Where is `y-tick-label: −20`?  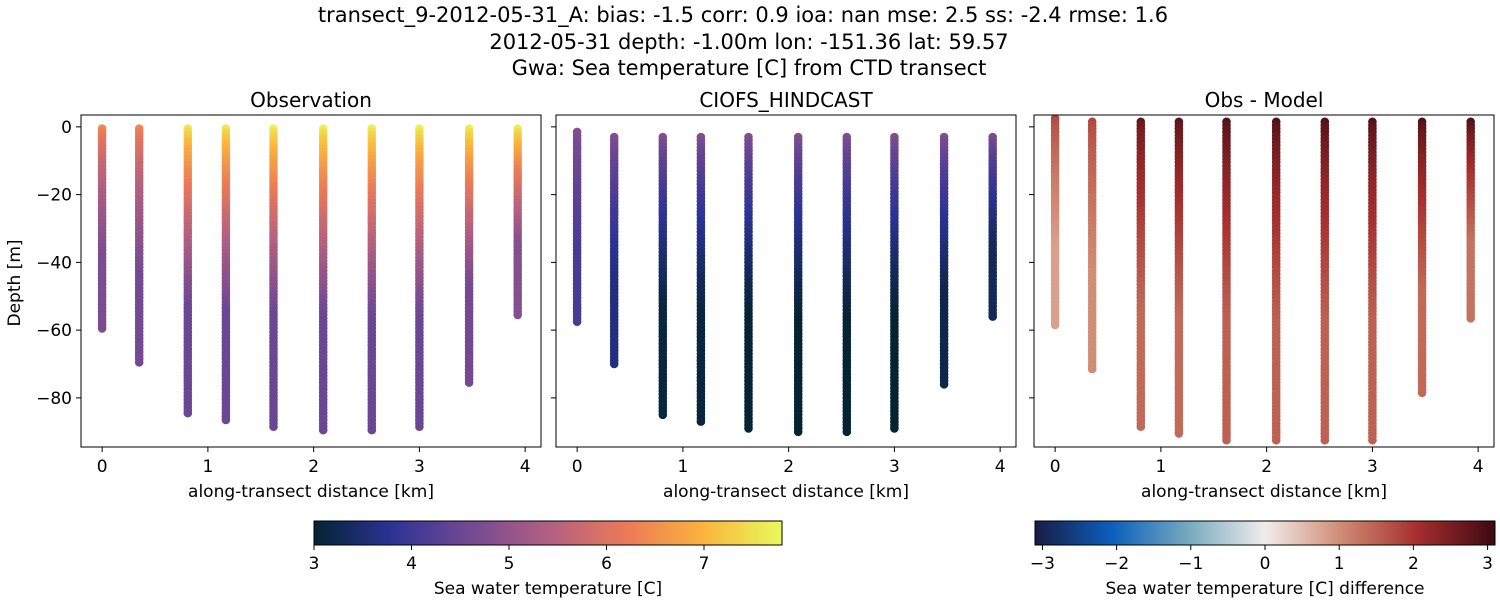
y-tick-label: −20 is located at coordinates (54, 196).